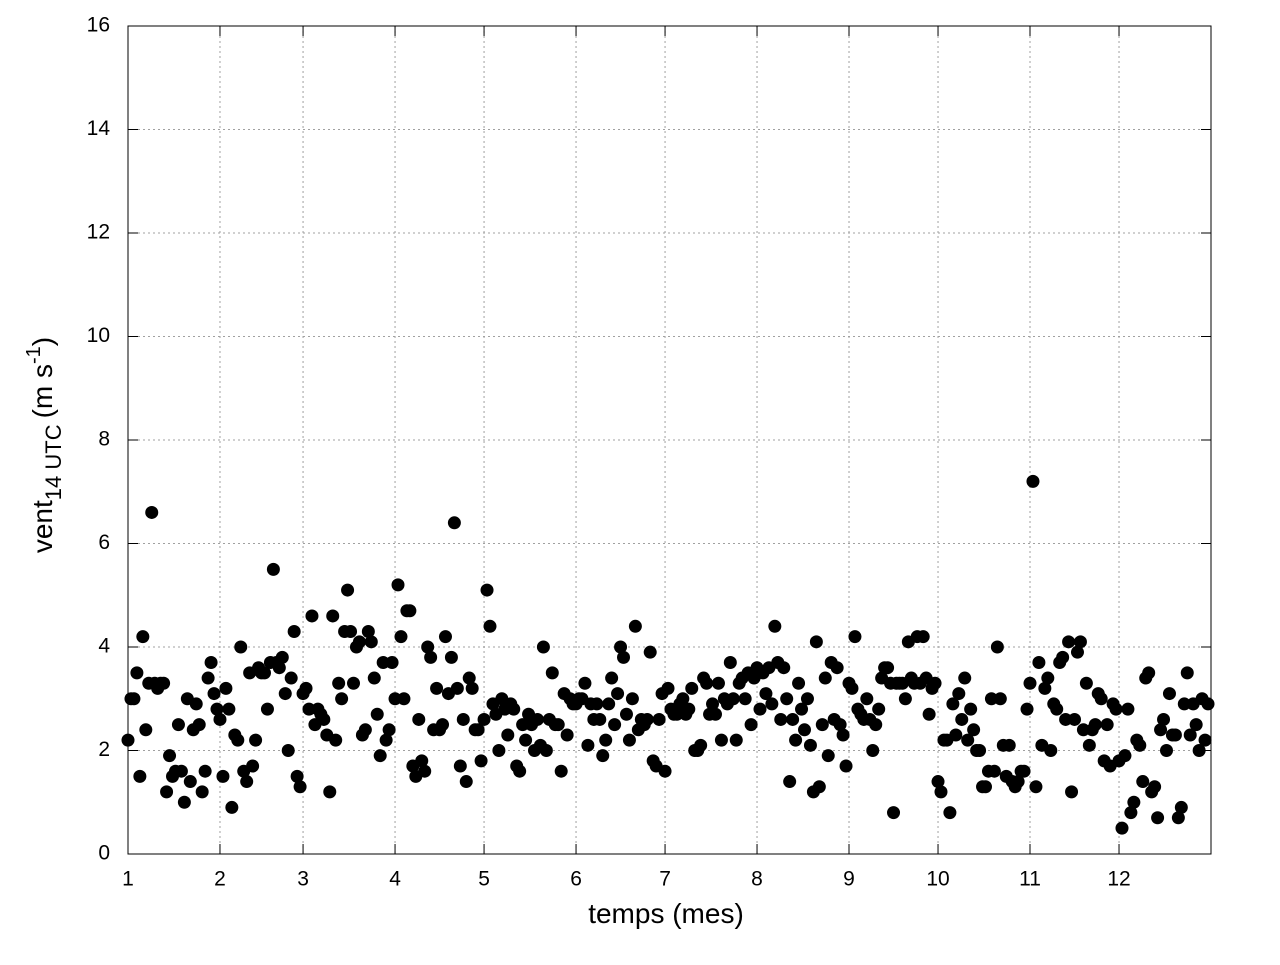 Image resolution: width=1280 pixels, height=965 pixels. Describe the element at coordinates (99, 128) in the screenshot. I see `y-tick-label: 14` at that location.